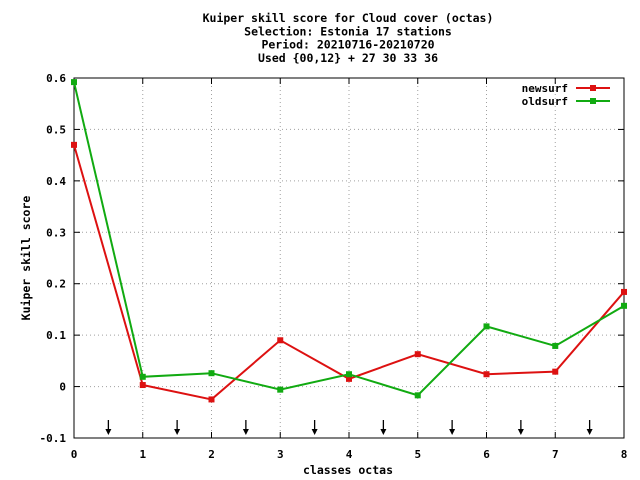 This screenshot has height=480, width=640. What do you see at coordinates (53, 438) in the screenshot?
I see `y-tick-label-0: -0.1` at bounding box center [53, 438].